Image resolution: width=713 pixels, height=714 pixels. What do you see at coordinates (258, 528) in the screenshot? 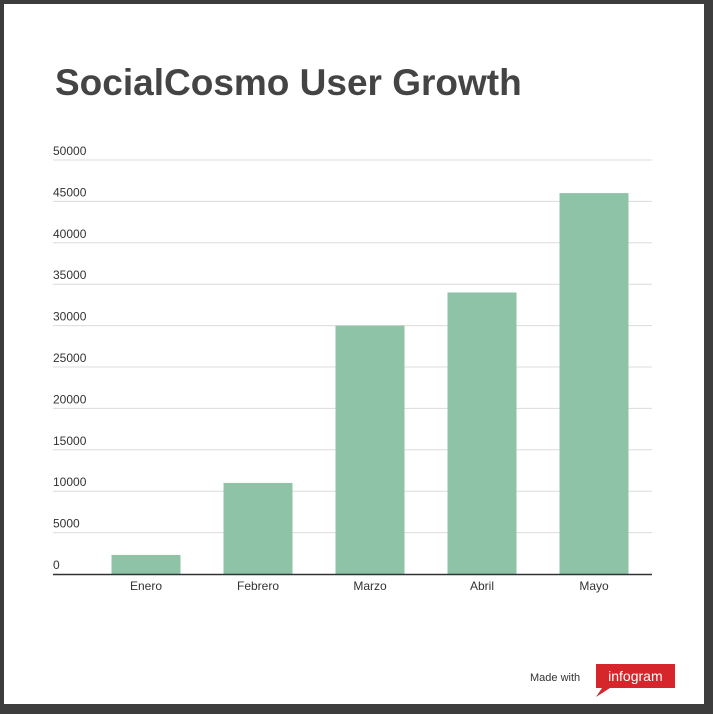
I see `bar-febrero` at bounding box center [258, 528].